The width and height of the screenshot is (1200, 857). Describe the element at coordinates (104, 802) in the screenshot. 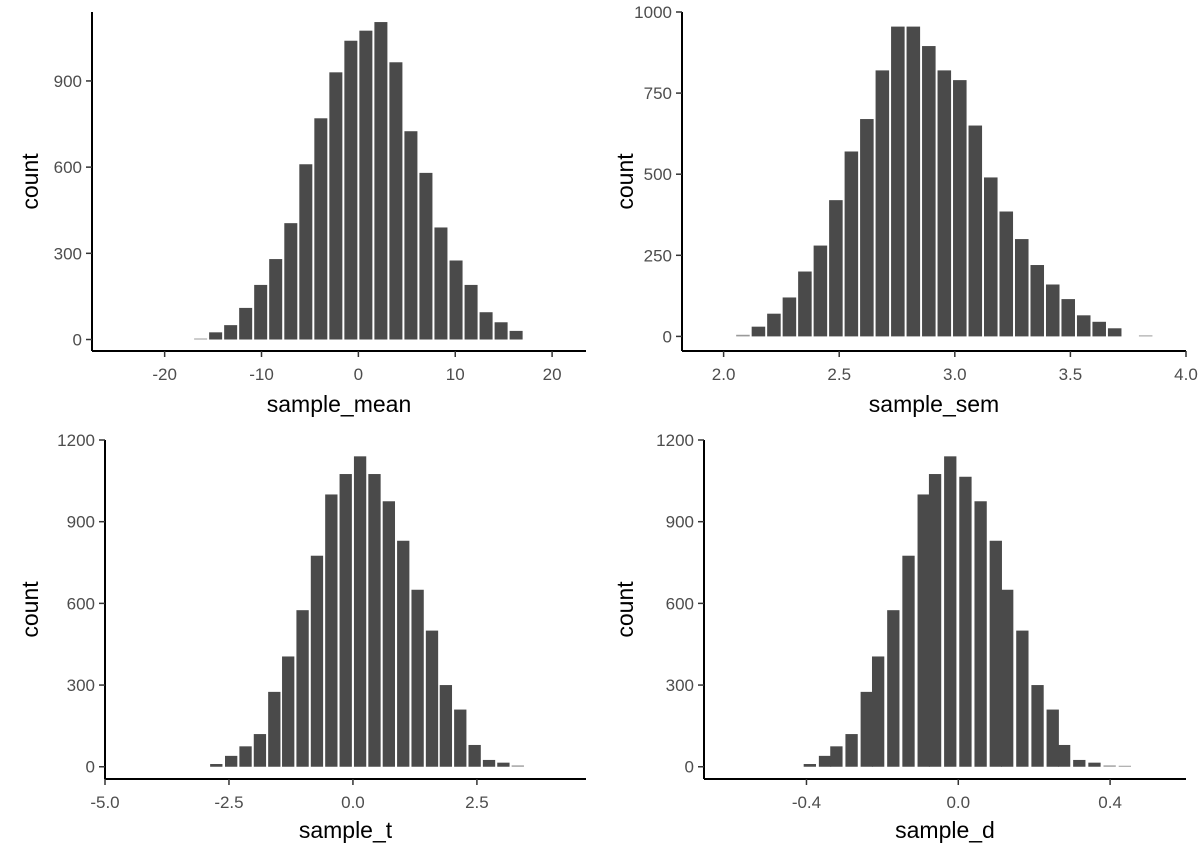

I see `x-tick-label: -5.0` at that location.